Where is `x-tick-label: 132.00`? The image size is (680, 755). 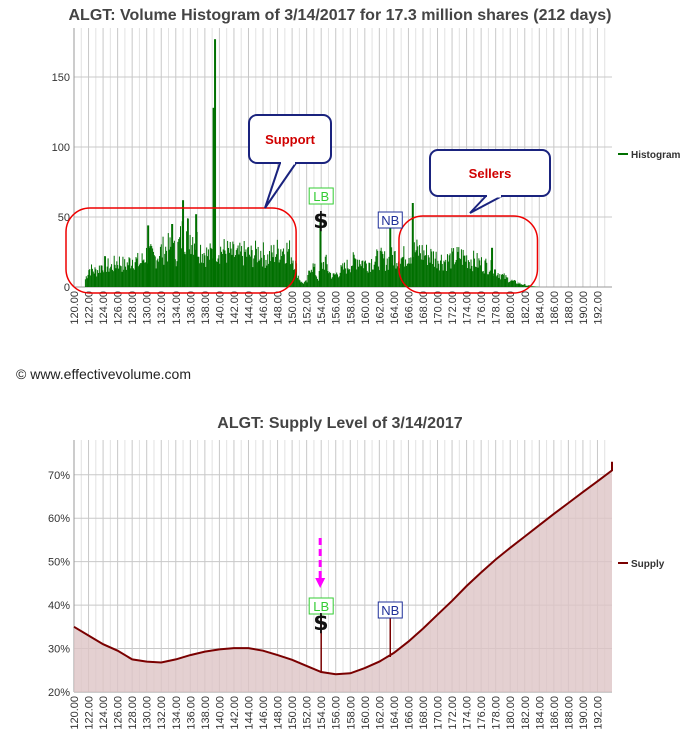
x-tick-label: 132.00 is located at coordinates (162, 308).